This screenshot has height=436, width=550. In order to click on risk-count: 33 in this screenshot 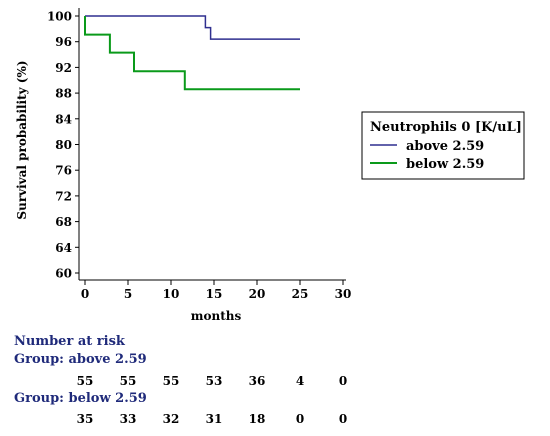, I will do `click(128, 419)`.